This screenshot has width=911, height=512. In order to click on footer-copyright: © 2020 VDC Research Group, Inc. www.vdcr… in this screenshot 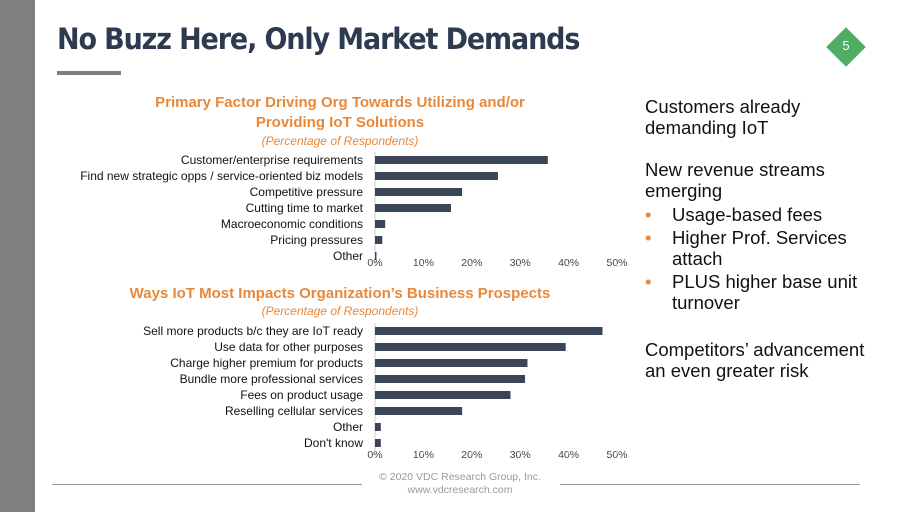, I will do `click(460, 484)`.